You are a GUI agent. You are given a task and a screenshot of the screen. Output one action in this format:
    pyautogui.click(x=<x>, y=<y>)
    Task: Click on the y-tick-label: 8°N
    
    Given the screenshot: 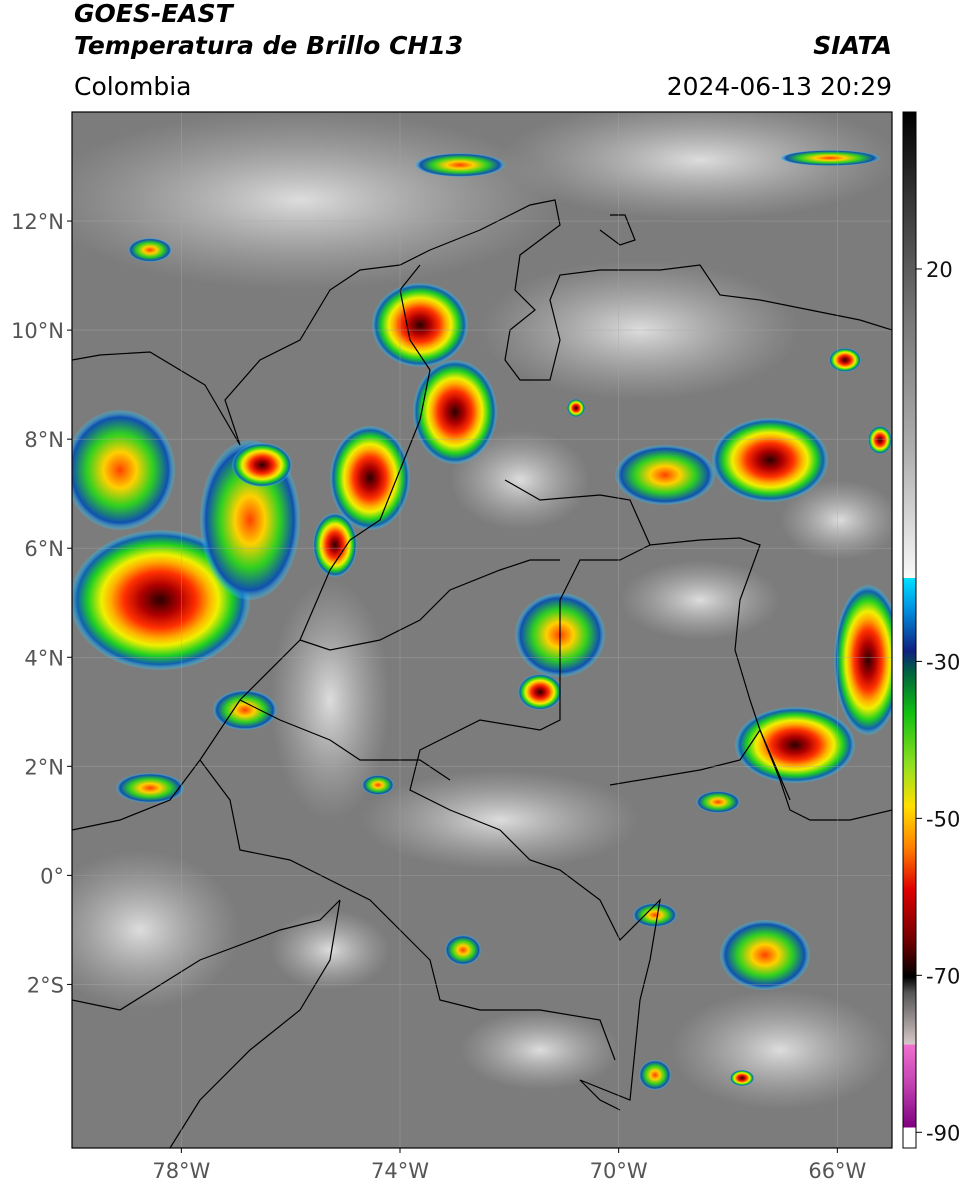 What is the action you would take?
    pyautogui.click(x=44, y=440)
    